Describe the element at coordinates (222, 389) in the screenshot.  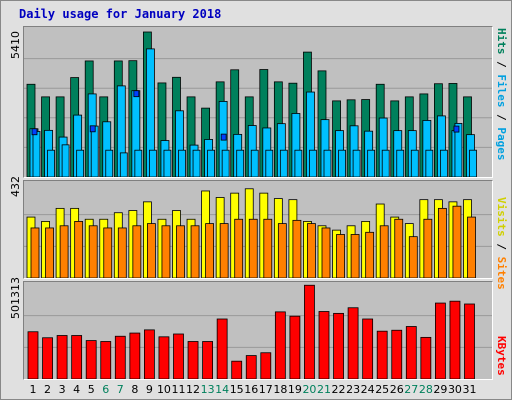
I see `day-label: 14` at that location.